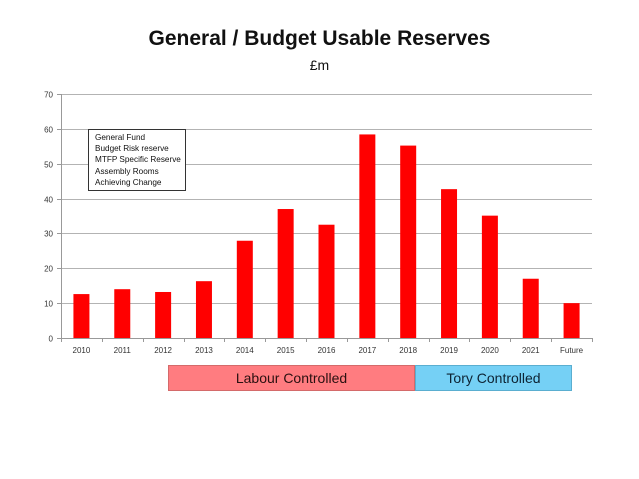  Describe the element at coordinates (244, 289) in the screenshot. I see `bar-2014` at that location.